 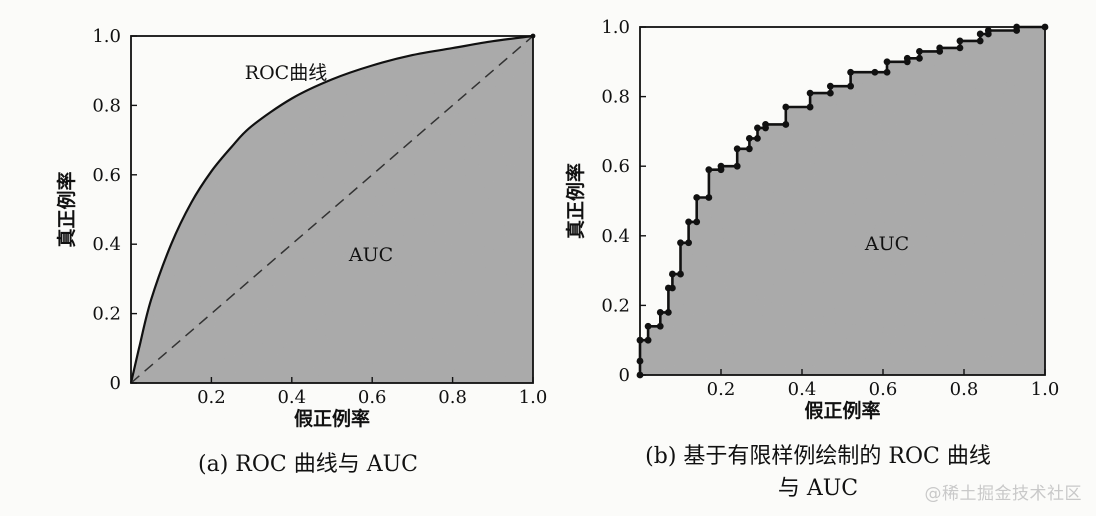 I want to click on figure-caption: (b) 基于有限样例绘制的 ROC 曲线, so click(x=818, y=456).